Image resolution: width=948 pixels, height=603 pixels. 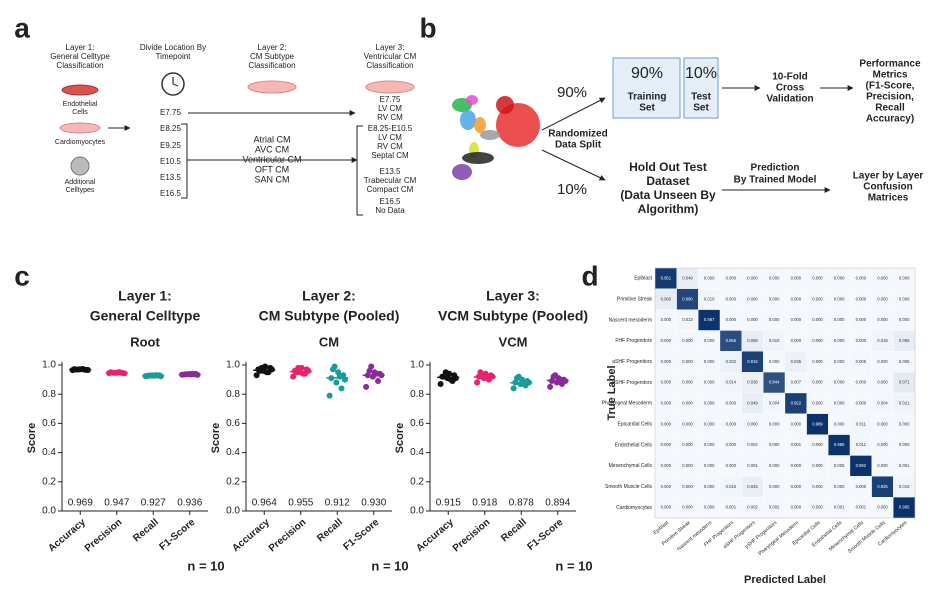 What do you see at coordinates (272, 56) in the screenshot?
I see `layer-title: CM Subtype` at bounding box center [272, 56].